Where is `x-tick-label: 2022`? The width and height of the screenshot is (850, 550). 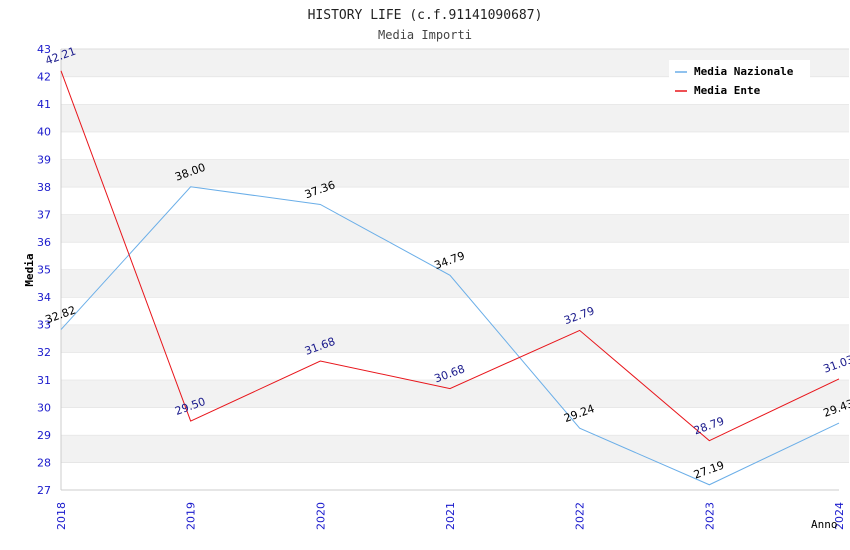 x-tick-label: 2022 is located at coordinates (580, 516).